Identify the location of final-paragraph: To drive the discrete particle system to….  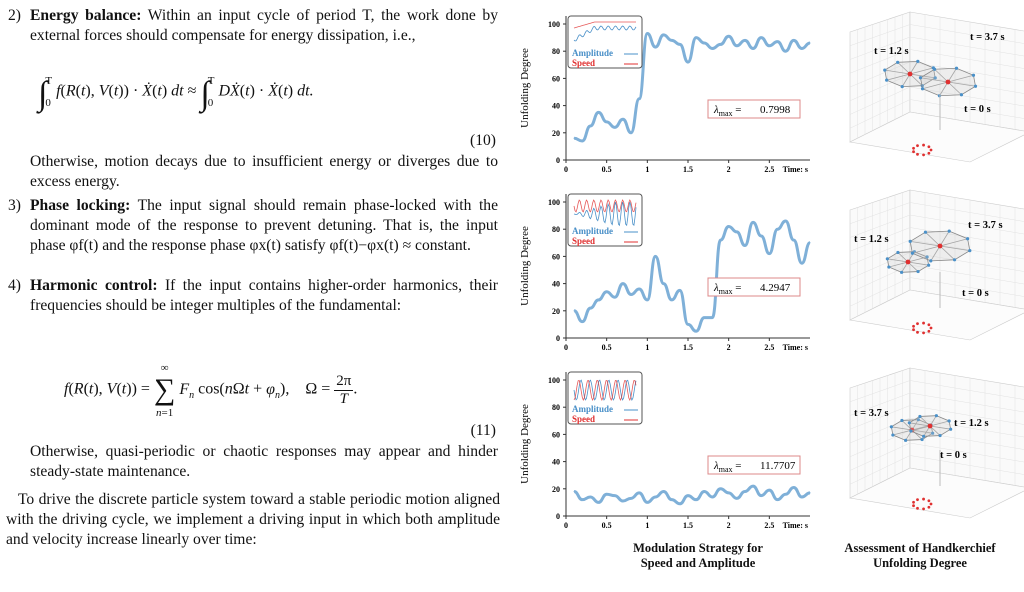
(253, 519).